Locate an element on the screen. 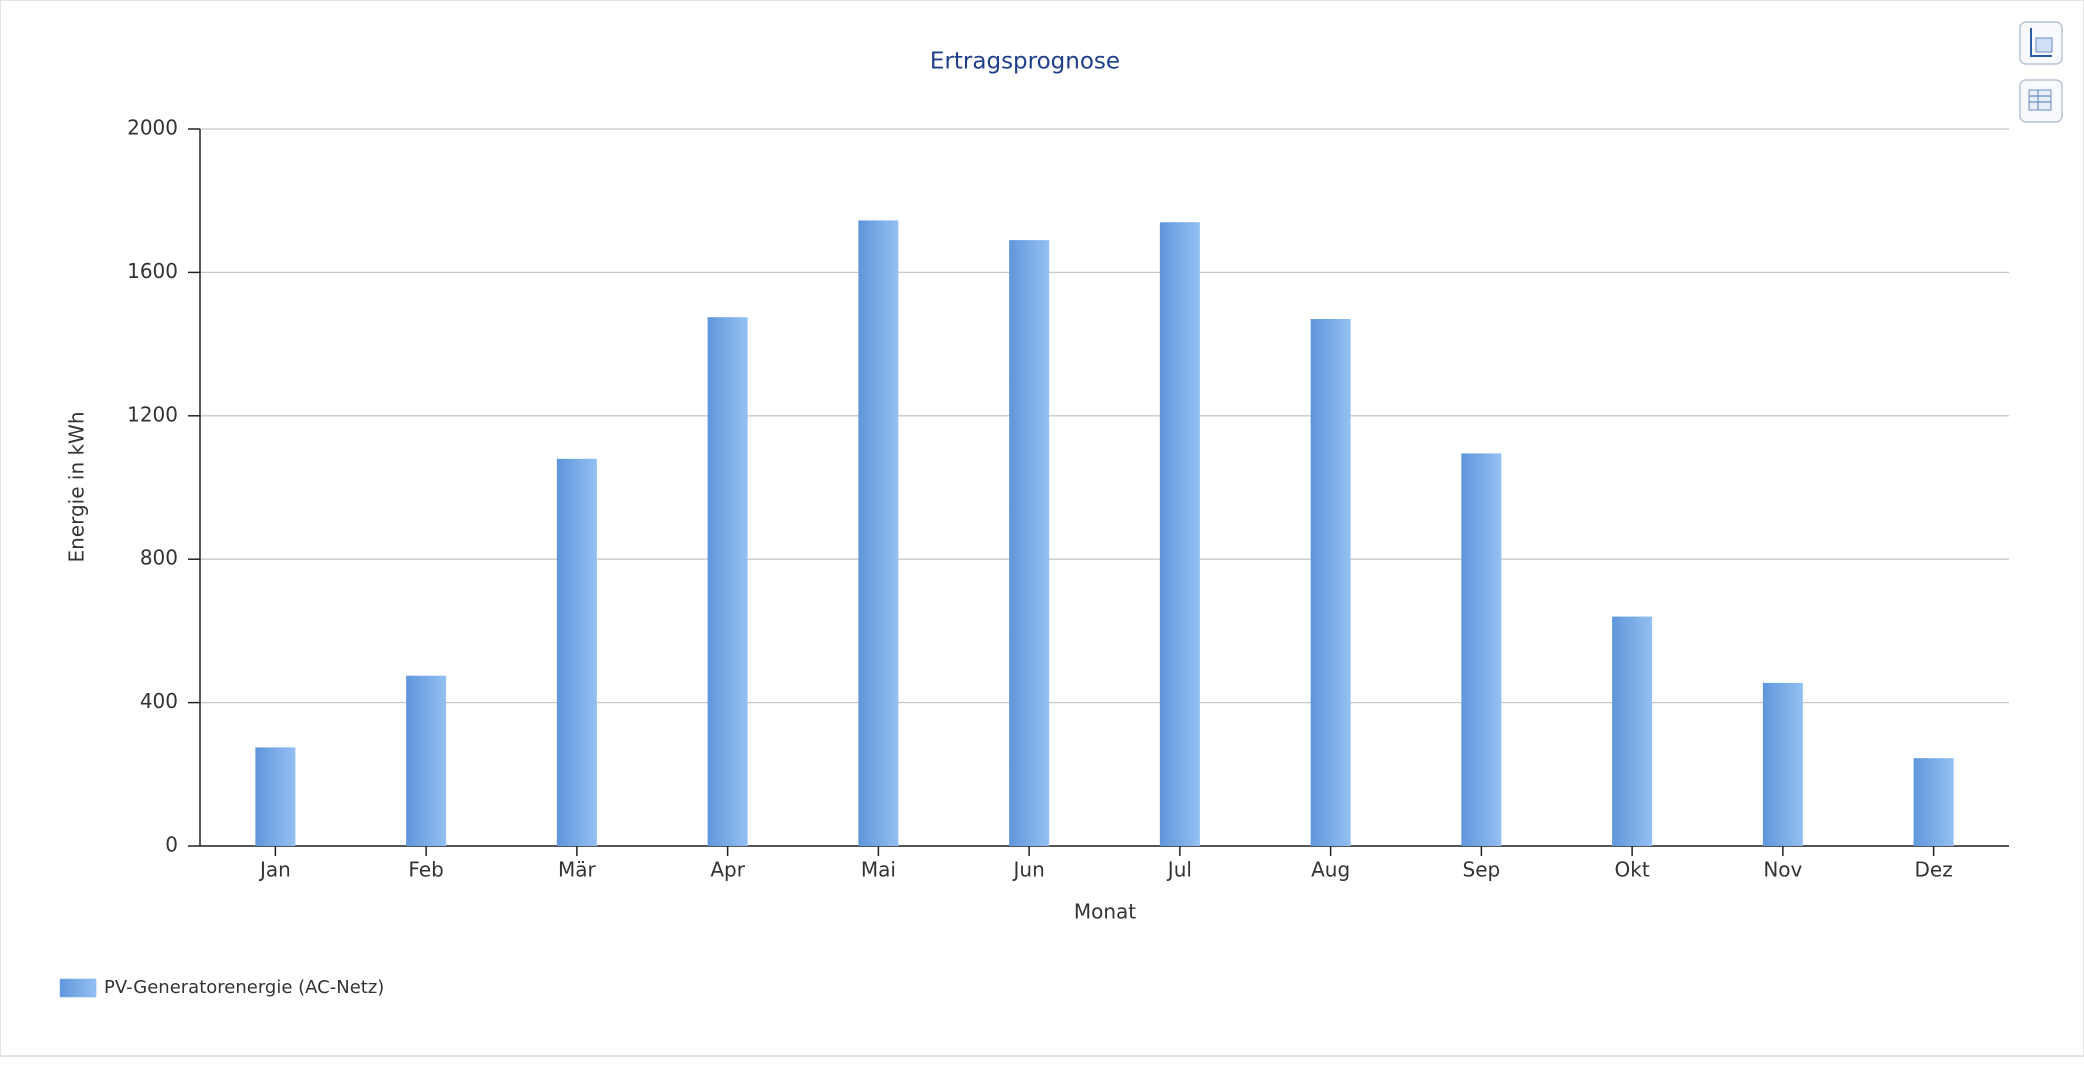 The width and height of the screenshot is (2084, 1070). x-tick-label: Aug is located at coordinates (1330, 870).